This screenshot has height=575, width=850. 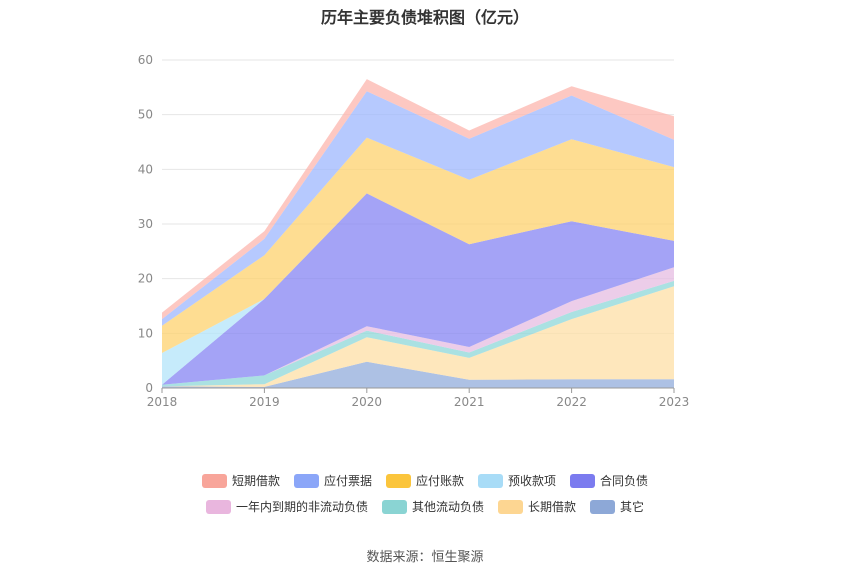 I want to click on legend-label: 合同负债, so click(x=624, y=481).